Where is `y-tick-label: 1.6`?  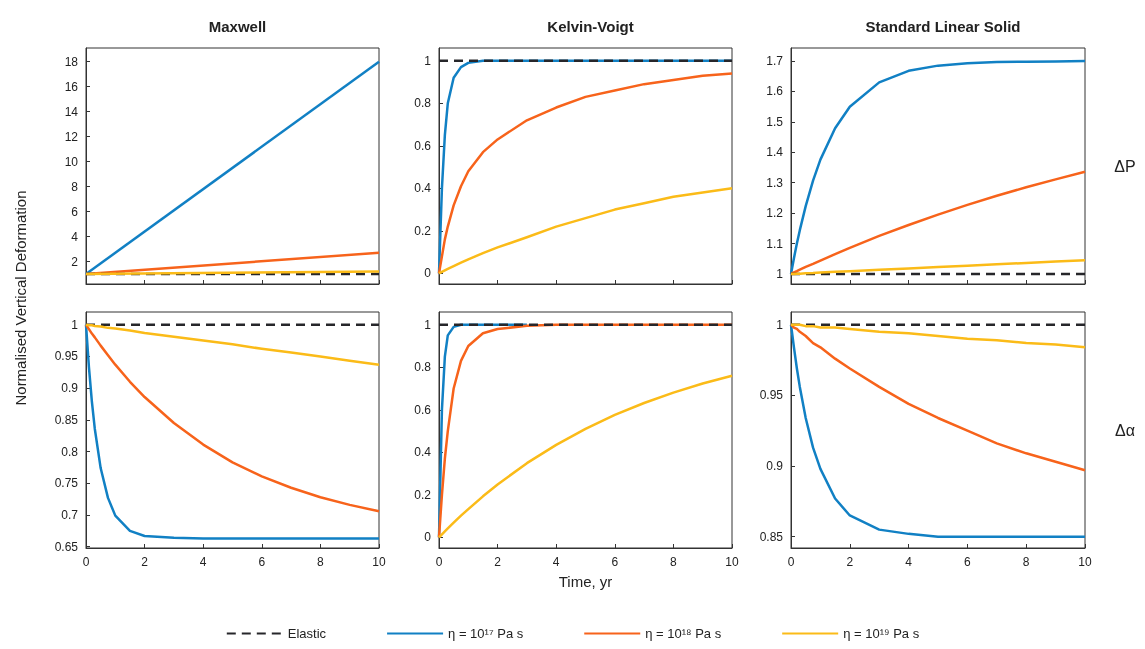 y-tick-label: 1.6 is located at coordinates (775, 91).